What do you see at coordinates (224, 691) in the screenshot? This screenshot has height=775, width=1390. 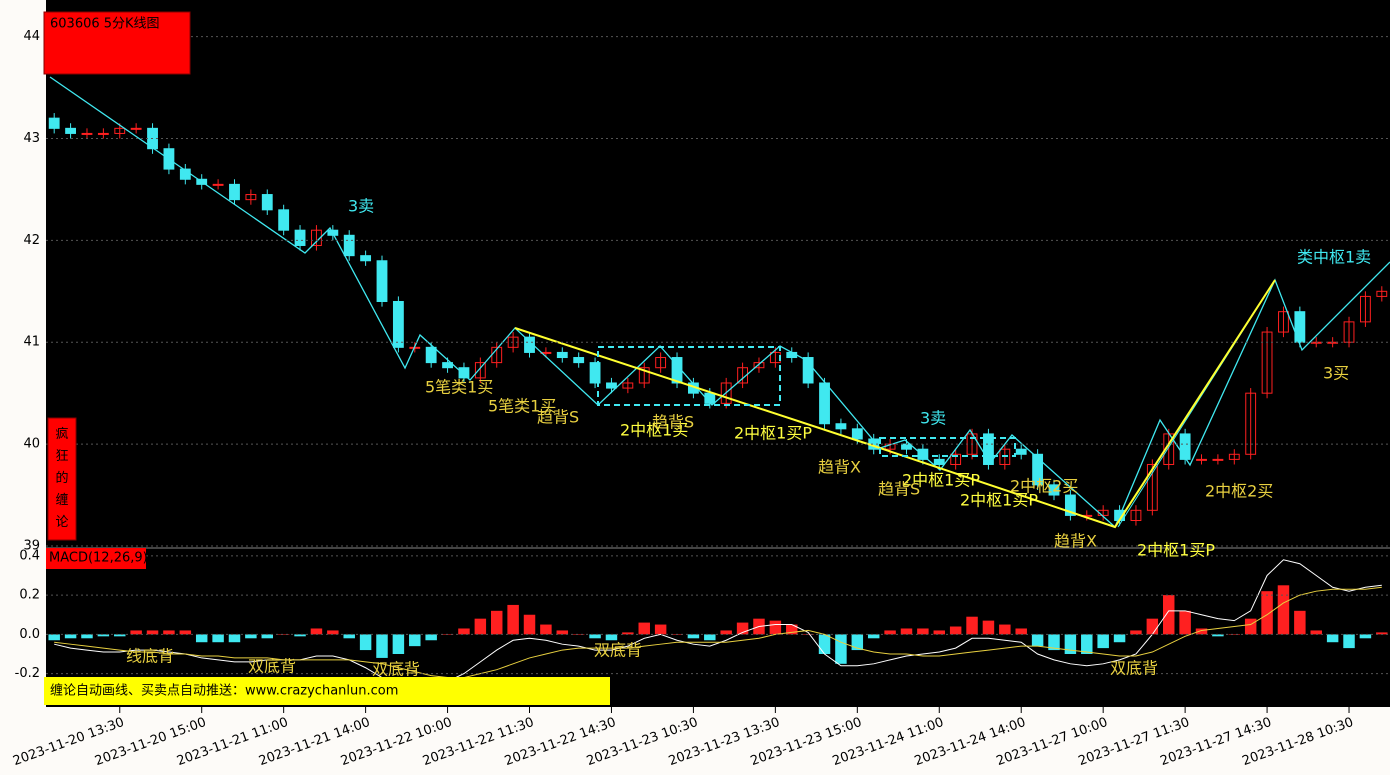 I see `banner: 缠论自动画线、买卖点自动推送：www.crazychanlun.com` at bounding box center [224, 691].